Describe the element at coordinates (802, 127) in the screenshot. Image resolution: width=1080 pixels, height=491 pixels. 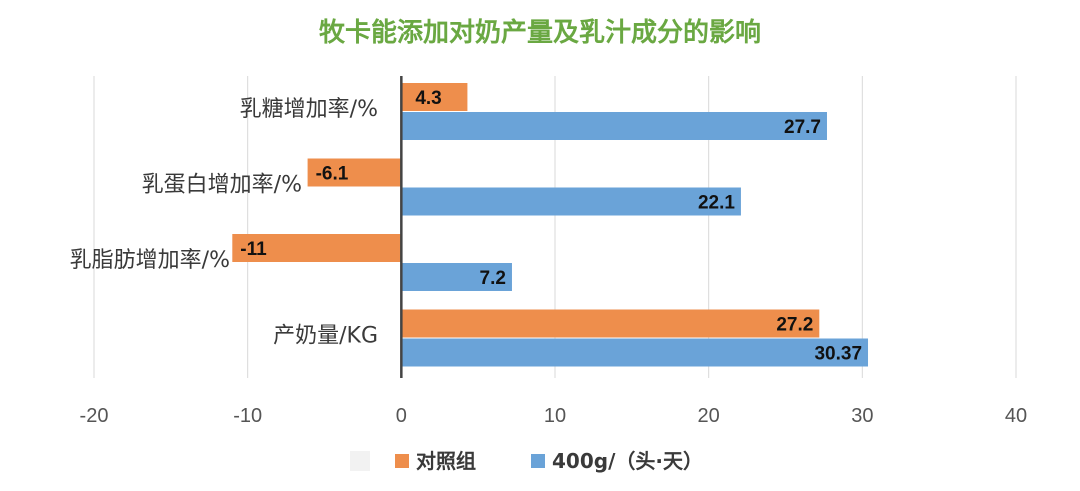
I see `data-label: 27.7` at that location.